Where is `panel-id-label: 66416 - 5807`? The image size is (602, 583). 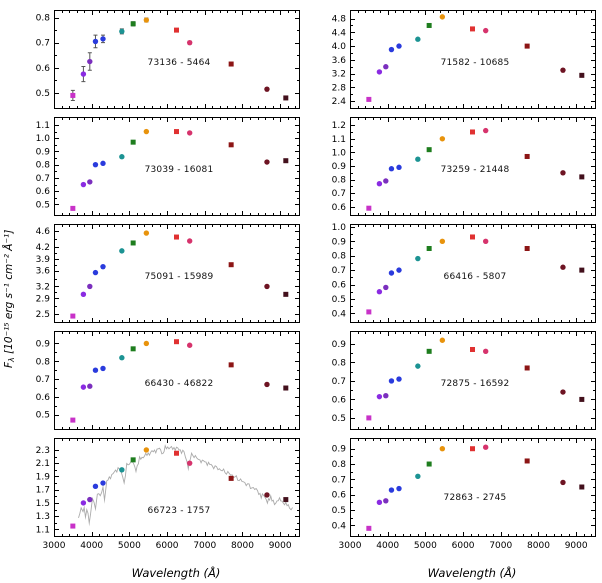
panel-id-label: 66416 - 5807 is located at coordinates (475, 276).